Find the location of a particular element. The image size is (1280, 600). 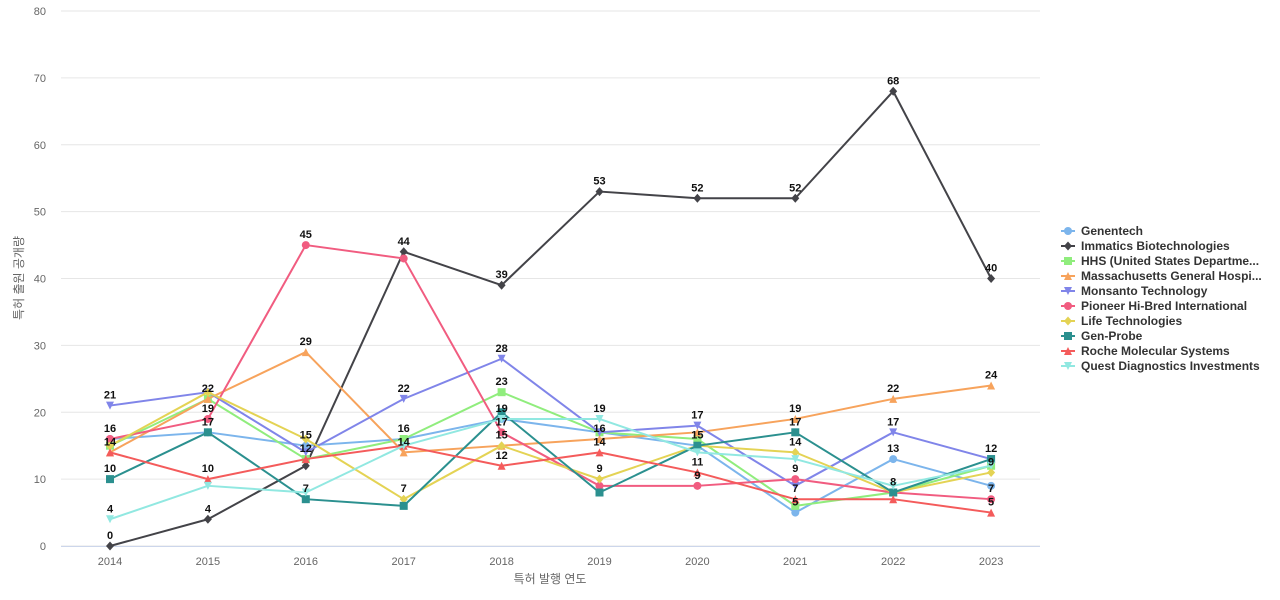

legend-item: Roche Molecular Systems is located at coordinates (1145, 351).